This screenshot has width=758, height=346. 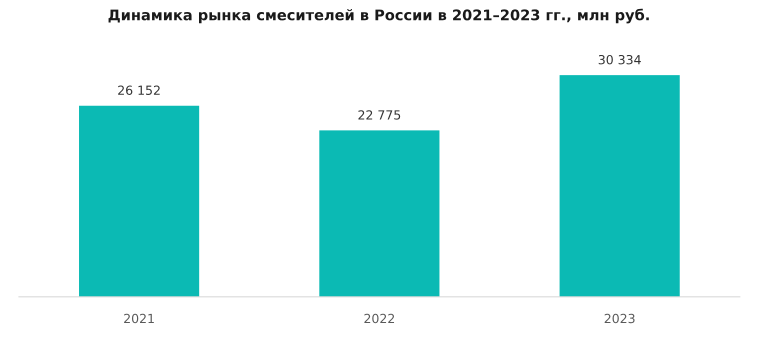 I want to click on x-tick-label: 2022, so click(x=379, y=319).